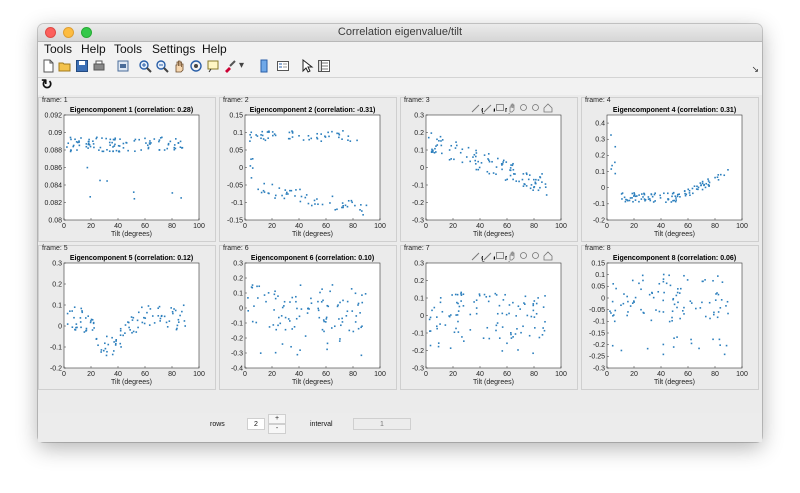  I want to click on save-icon, so click(82, 66).